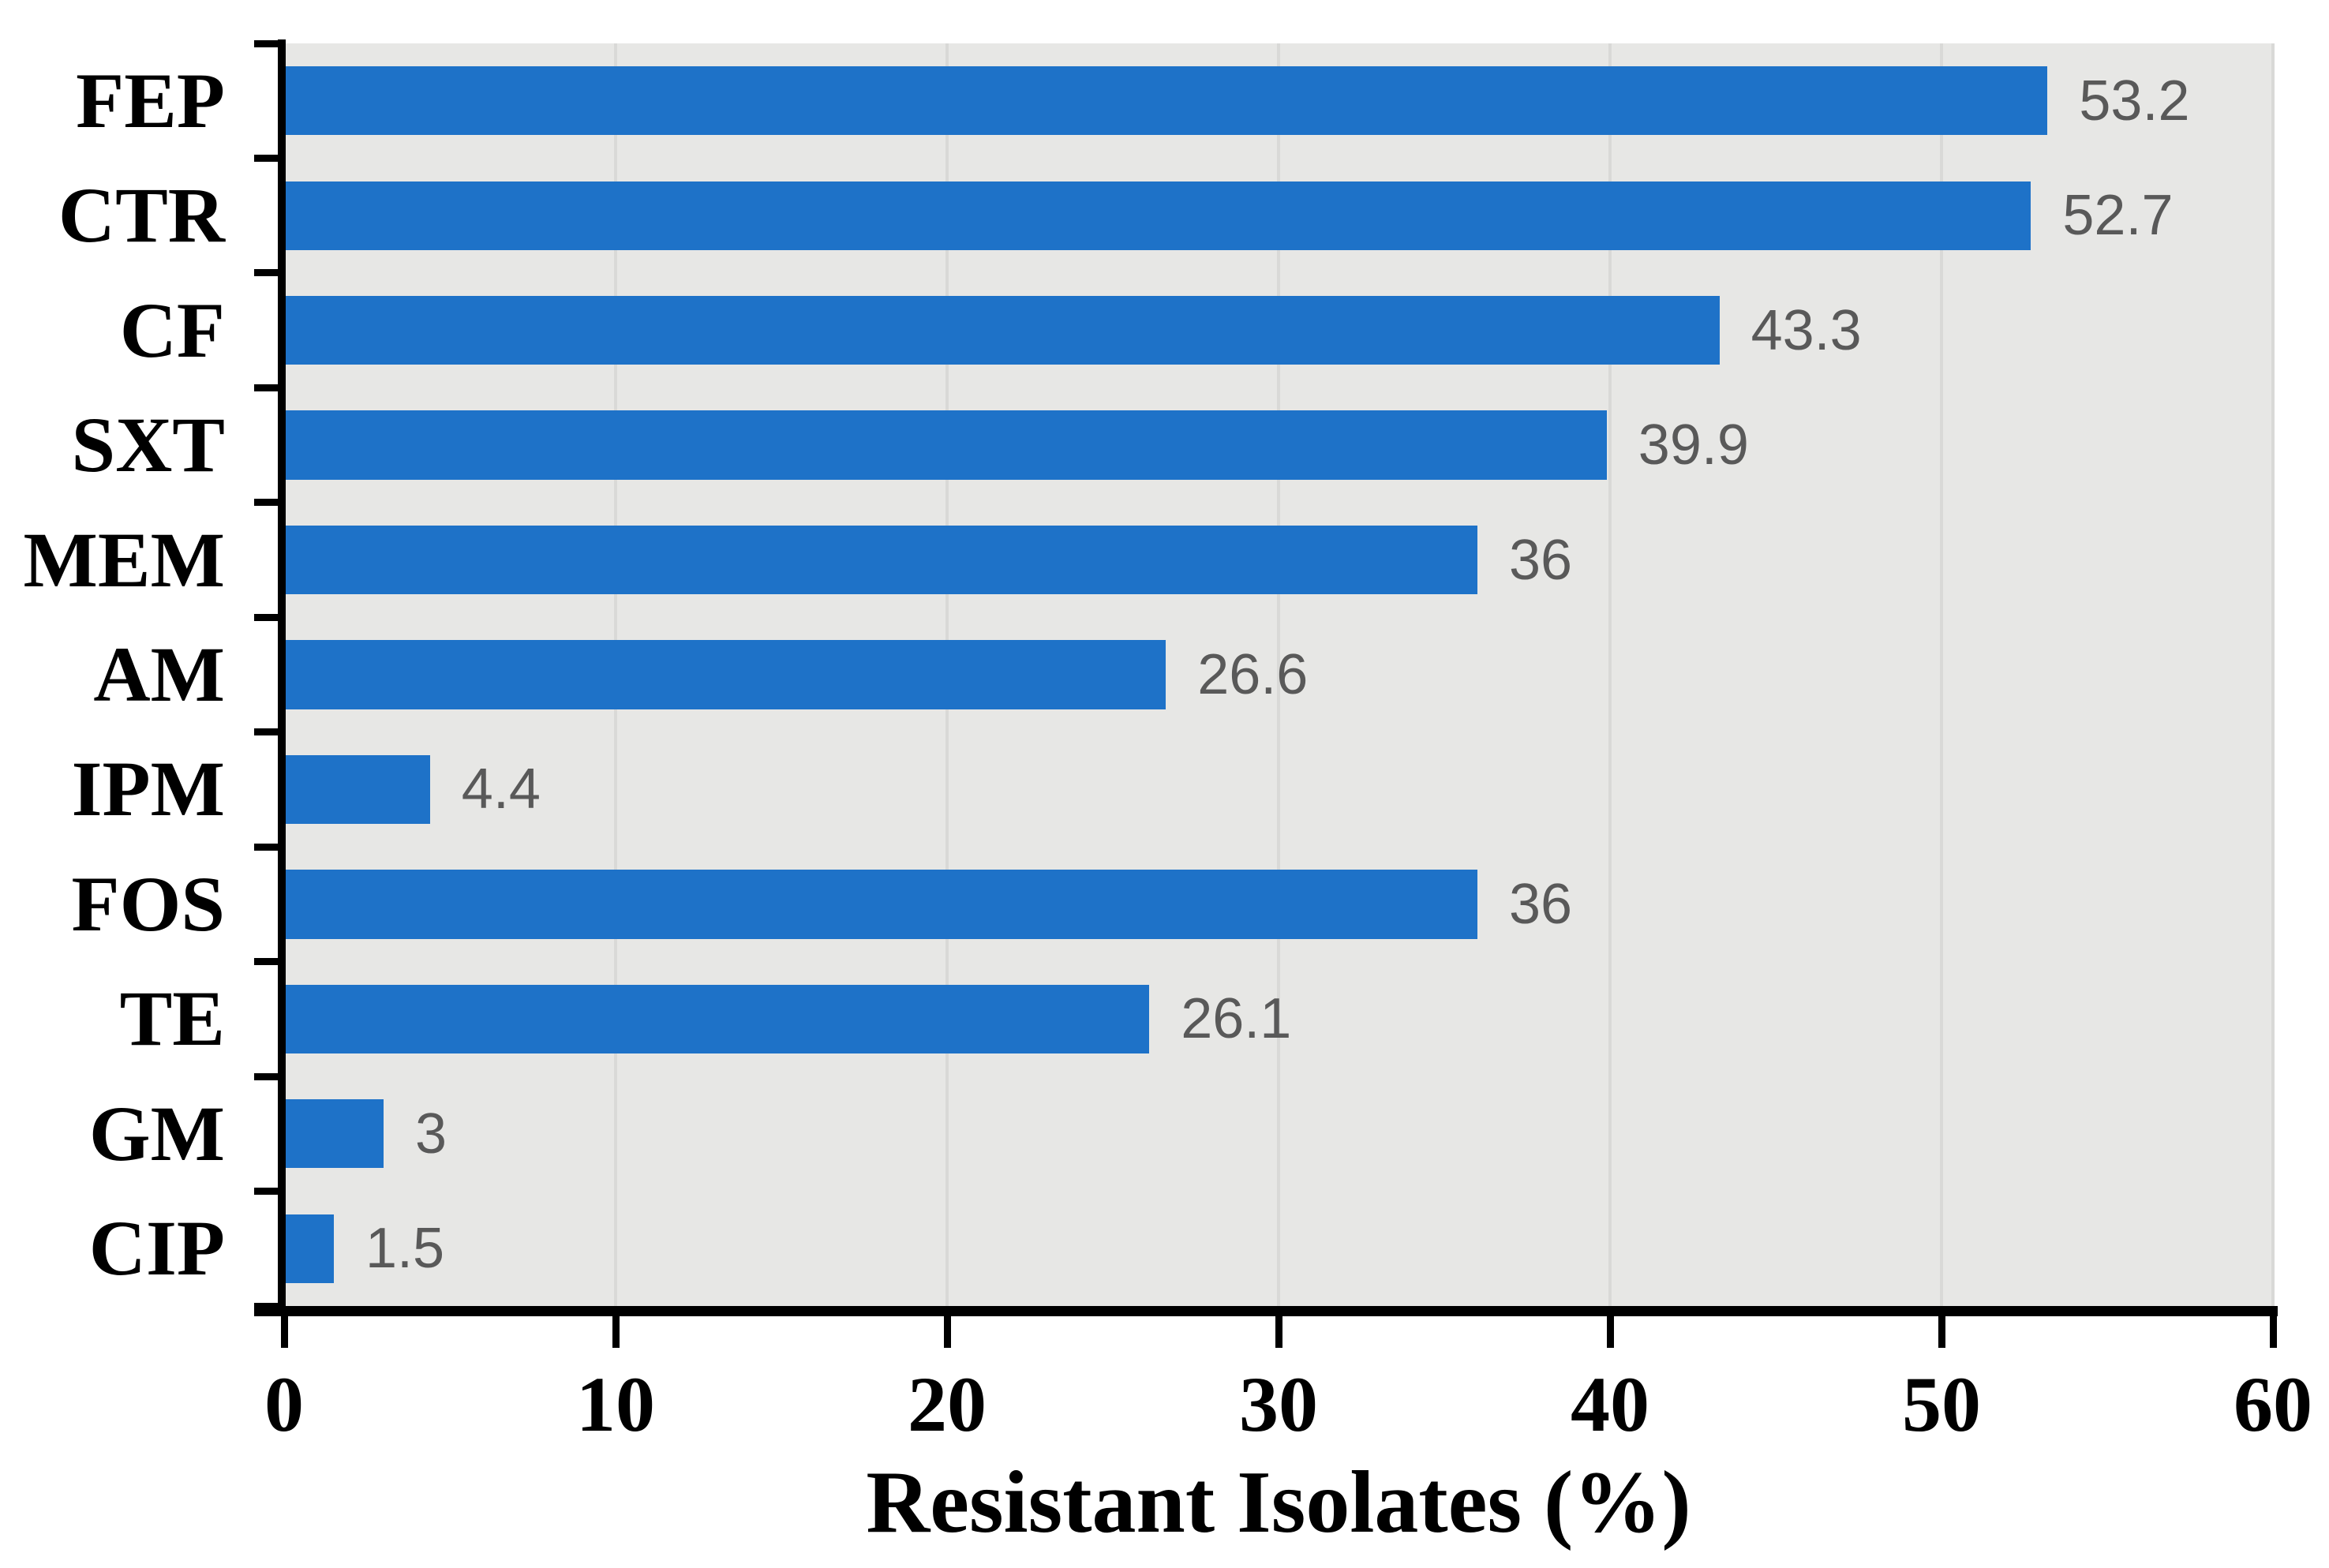 The height and width of the screenshot is (1568, 2329). What do you see at coordinates (1253, 674) in the screenshot?
I see `value-label: 26.6` at bounding box center [1253, 674].